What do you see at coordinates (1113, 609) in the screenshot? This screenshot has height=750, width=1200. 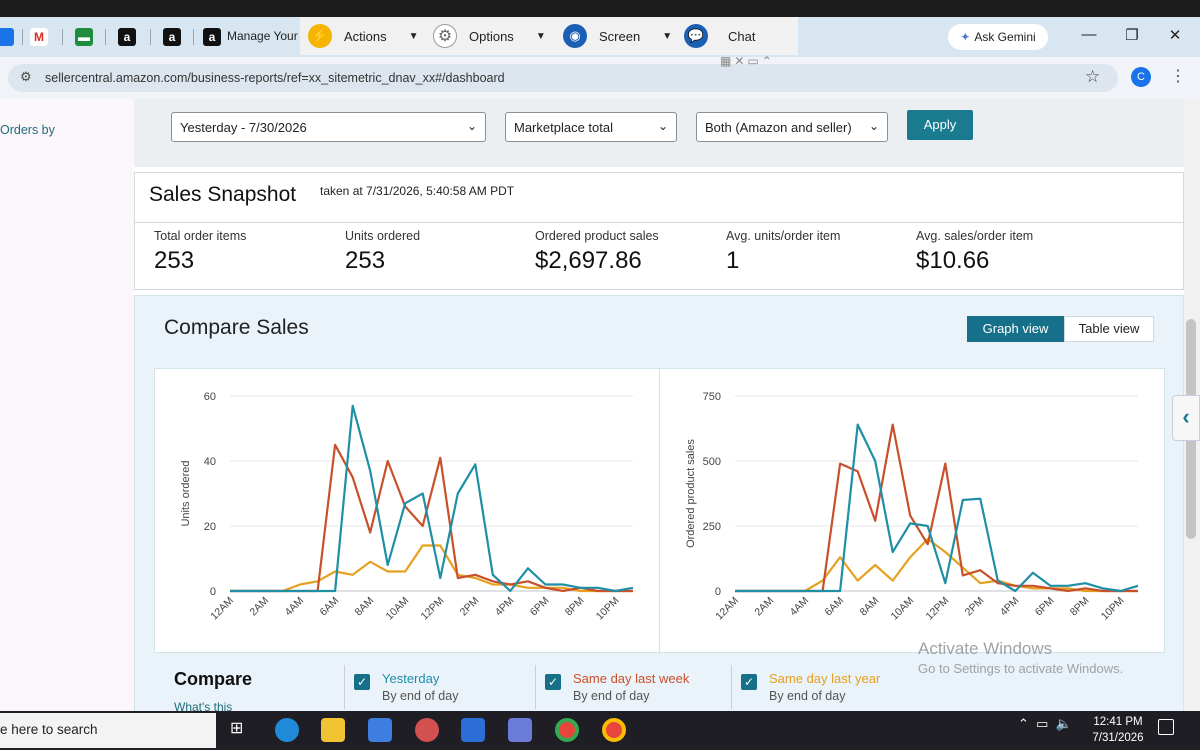 I see `x-tick-label: 10PM` at bounding box center [1113, 609].